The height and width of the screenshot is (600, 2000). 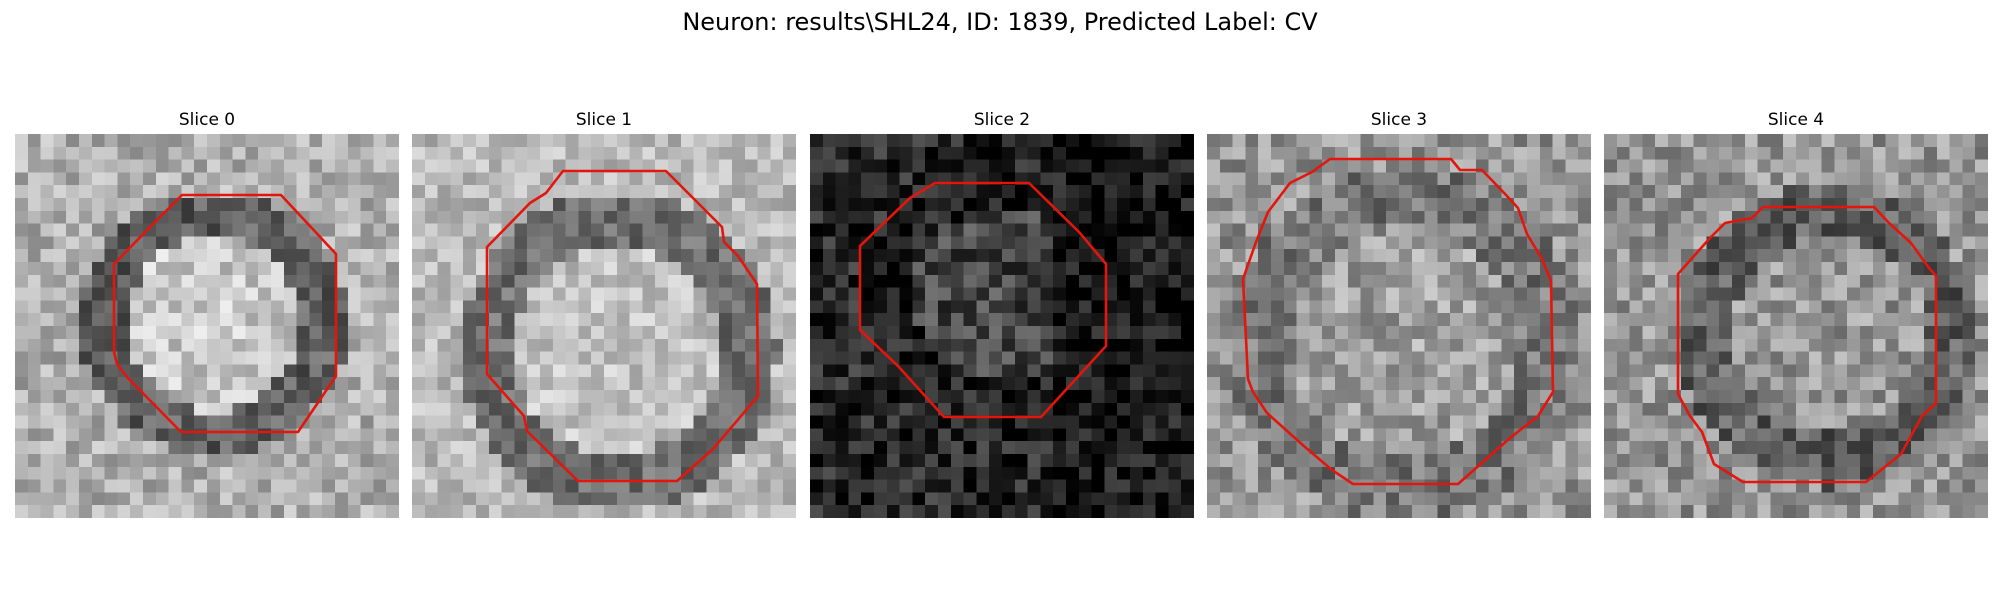 I want to click on slice-panel-3: Slice 3, so click(x=1399, y=315).